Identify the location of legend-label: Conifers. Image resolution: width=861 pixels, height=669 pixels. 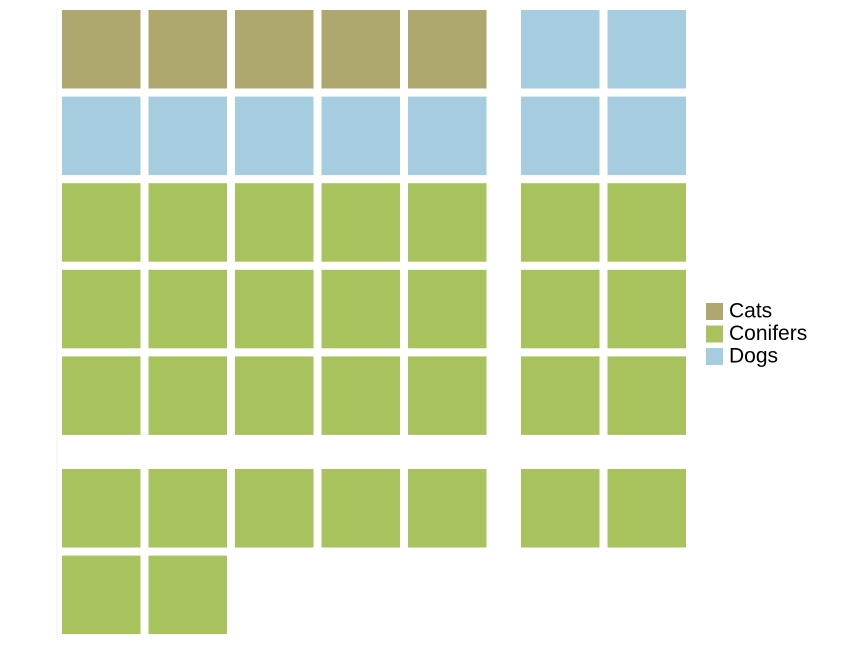
(768, 333).